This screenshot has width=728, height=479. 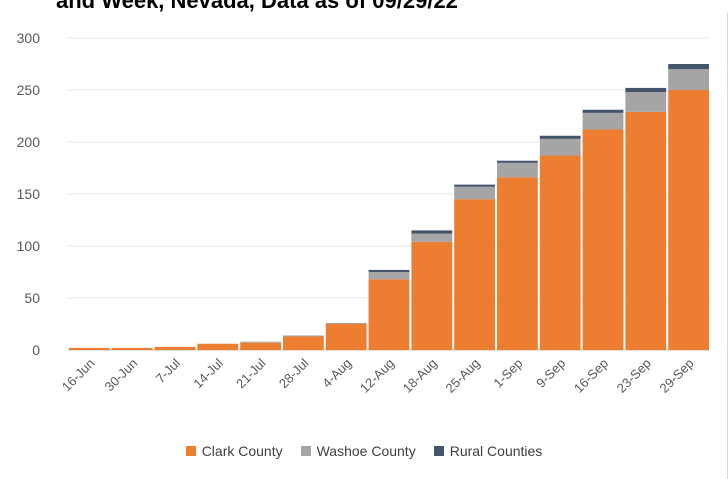 I want to click on y-tick-label: 50, so click(x=32, y=298).